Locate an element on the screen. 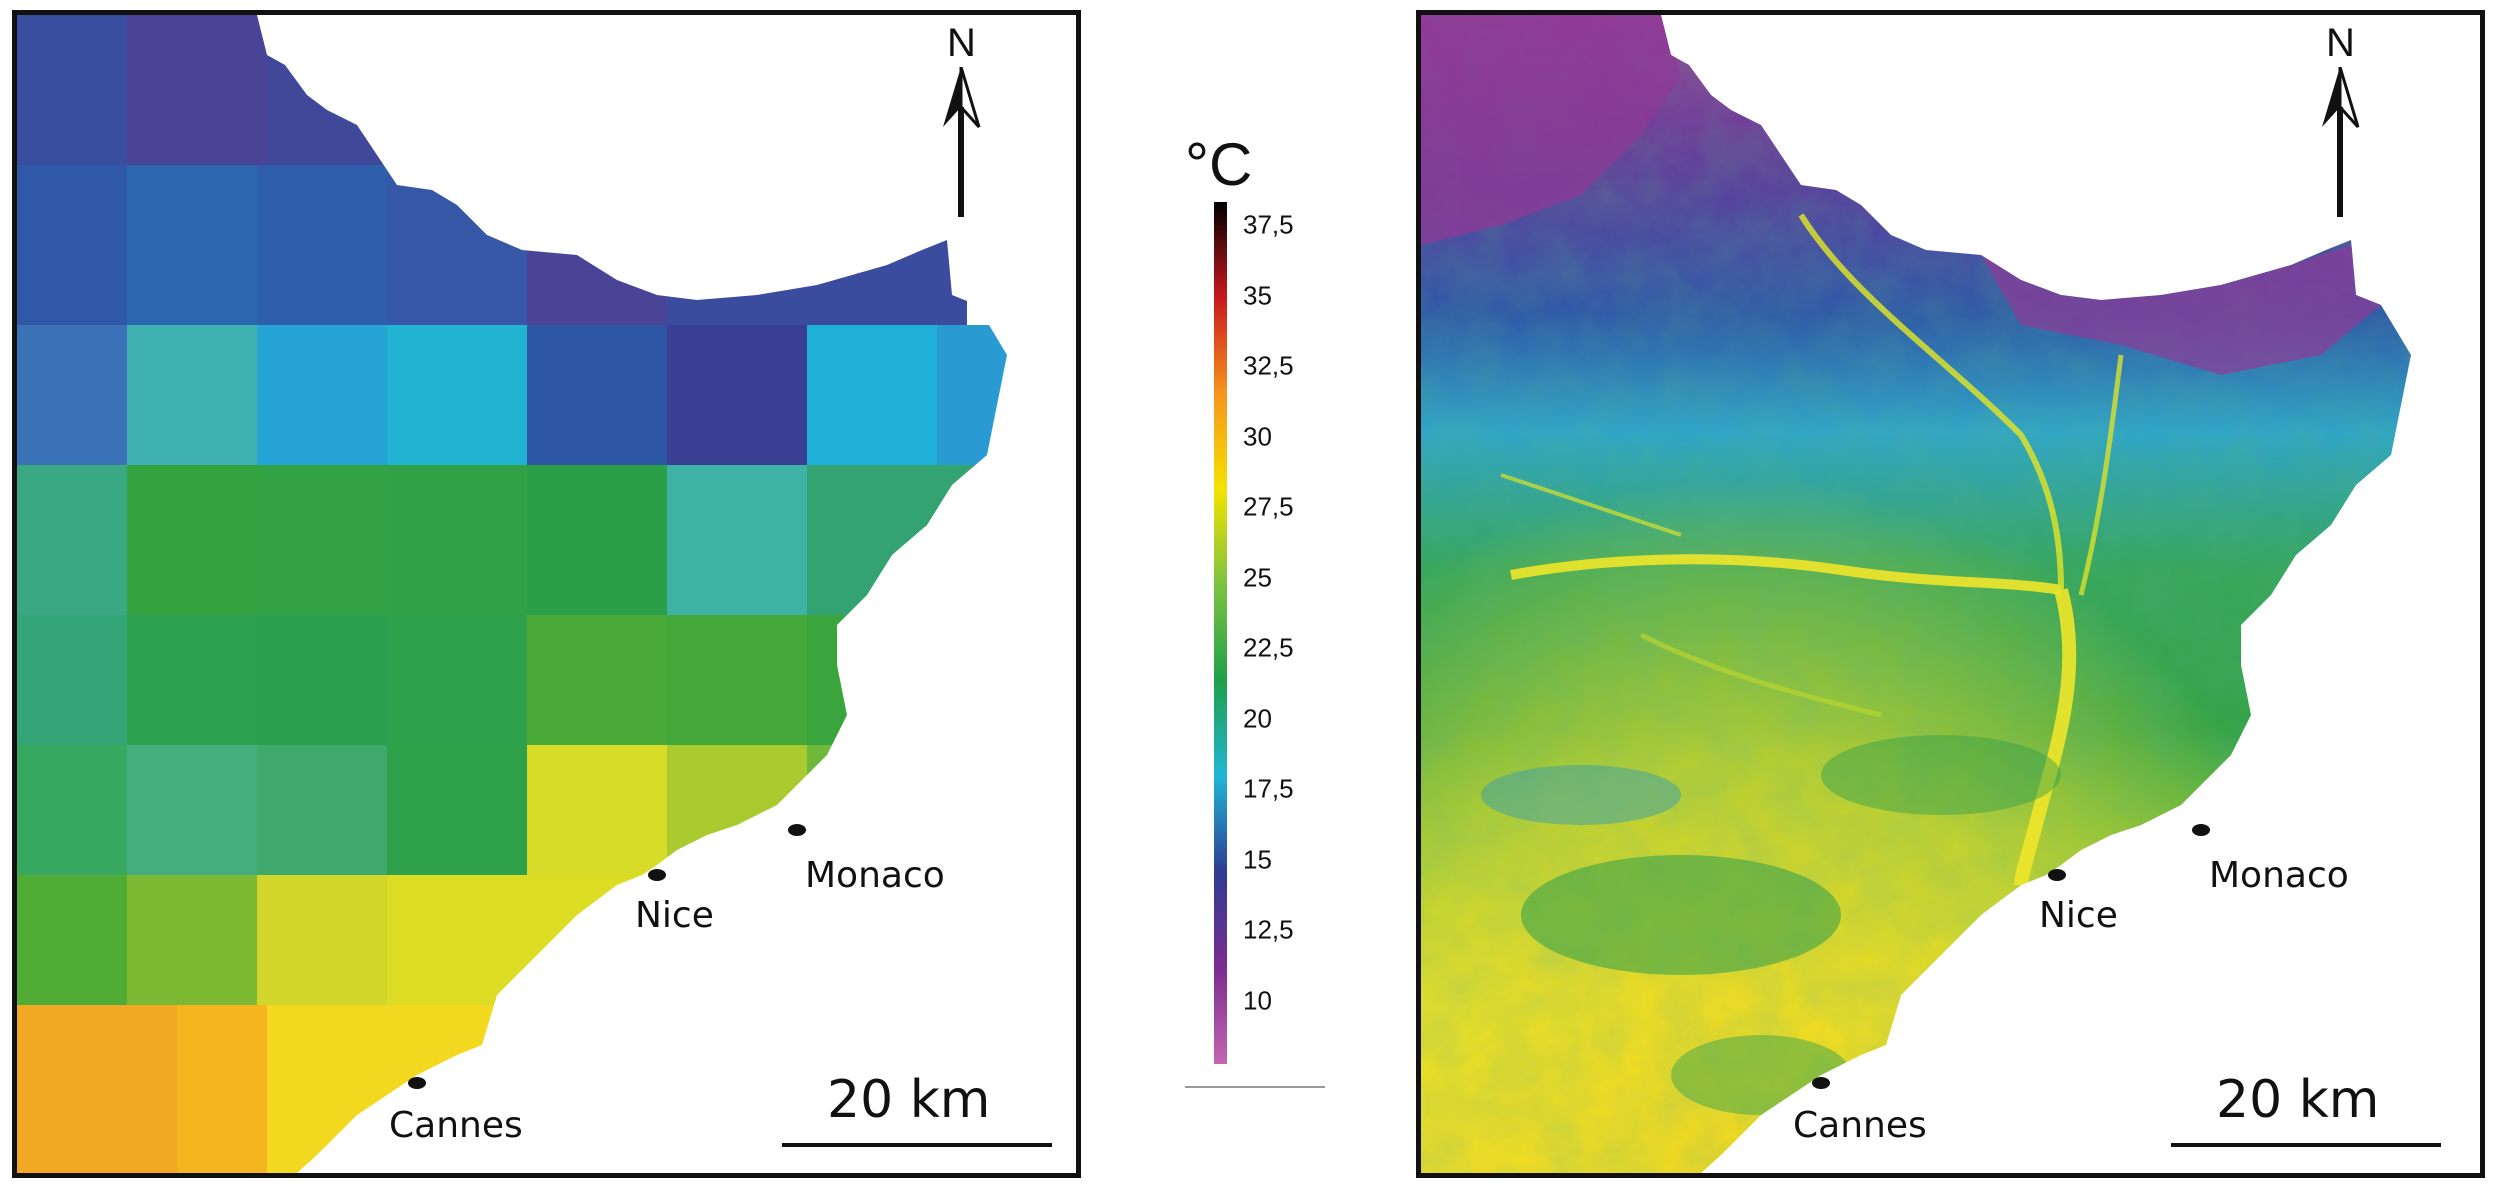  temperature-legend: °C 37,5 35 32,5 30 27,5 25 22,5 20 17,5 15 12,5 10 is located at coordinates (1265, 610).